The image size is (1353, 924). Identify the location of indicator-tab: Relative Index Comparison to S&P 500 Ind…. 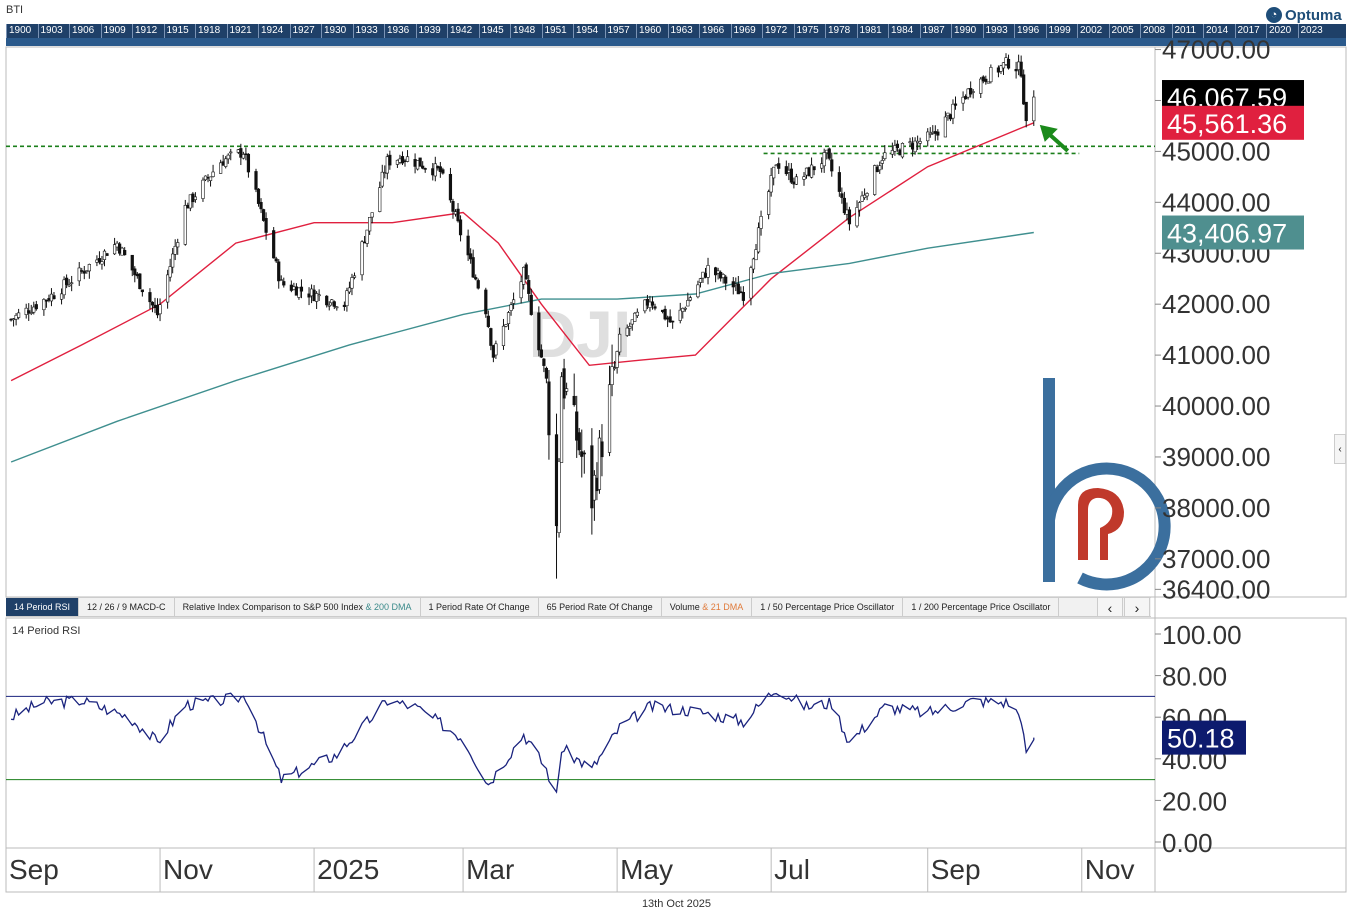
(298, 607).